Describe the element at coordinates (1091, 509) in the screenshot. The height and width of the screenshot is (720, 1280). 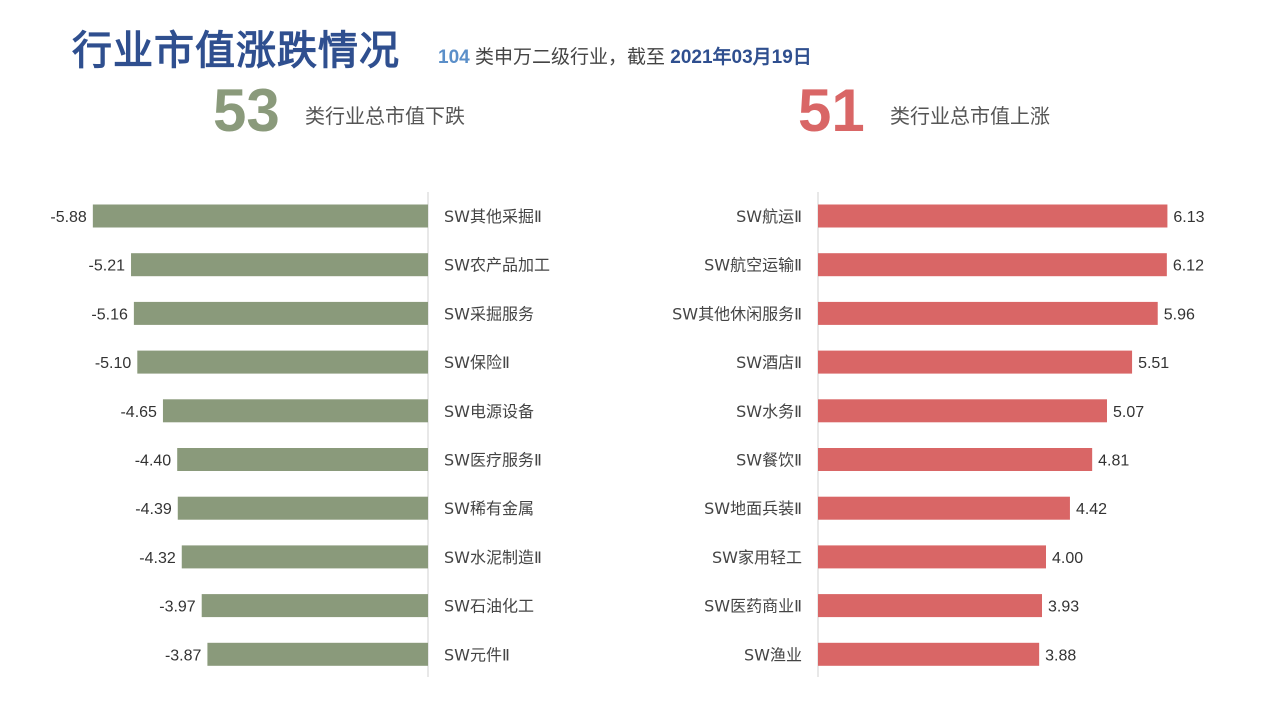
I see `up-value-label: 4.42` at that location.